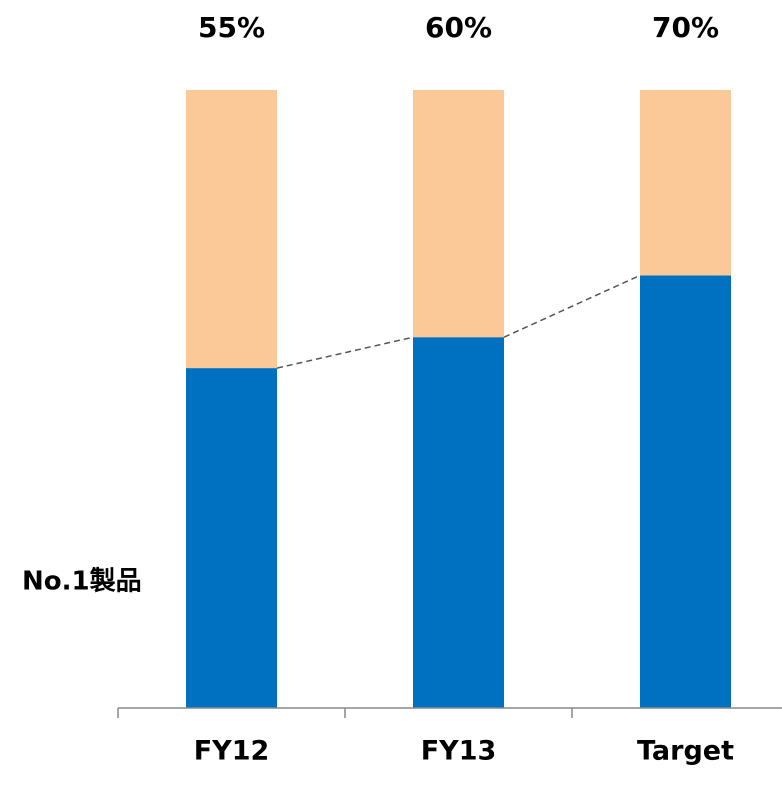 Image resolution: width=782 pixels, height=785 pixels. Describe the element at coordinates (685, 751) in the screenshot. I see `x-tick-label: Target` at that location.